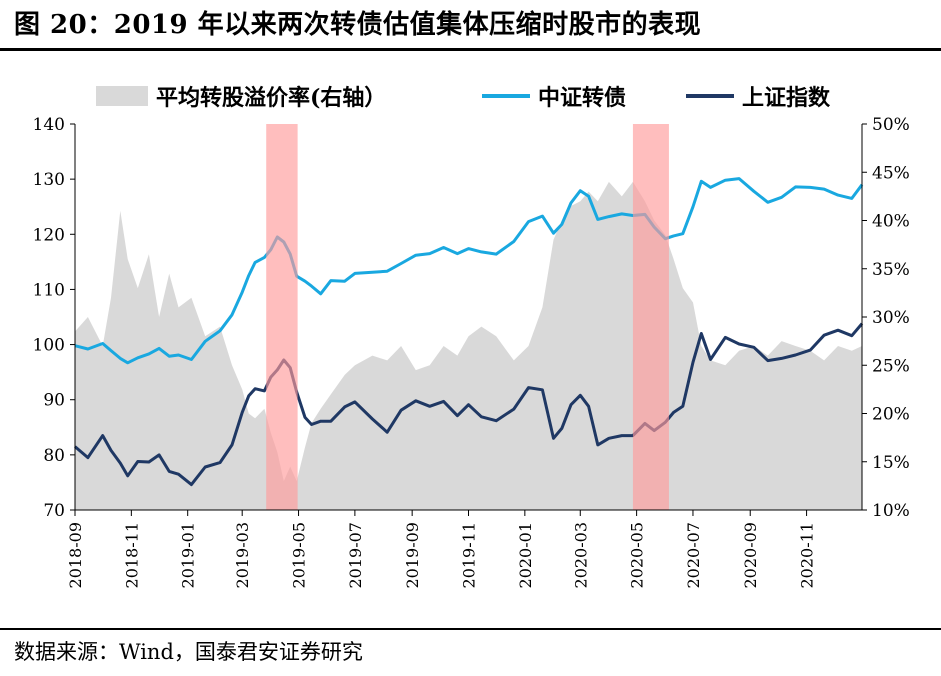 This screenshot has height=676, width=941. Describe the element at coordinates (786, 98) in the screenshot. I see `legend-label: 上证指数` at that location.